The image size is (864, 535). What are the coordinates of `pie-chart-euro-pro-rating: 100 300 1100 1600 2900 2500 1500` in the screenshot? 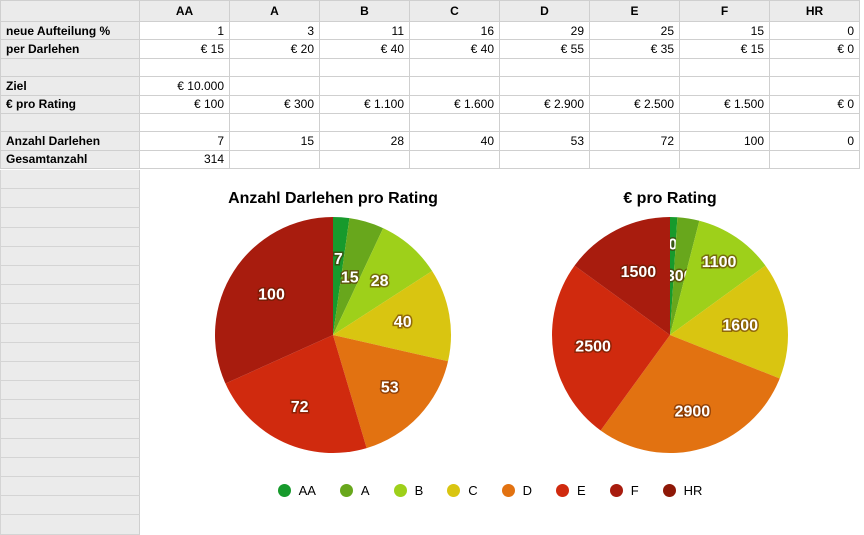 It's located at (670, 335).